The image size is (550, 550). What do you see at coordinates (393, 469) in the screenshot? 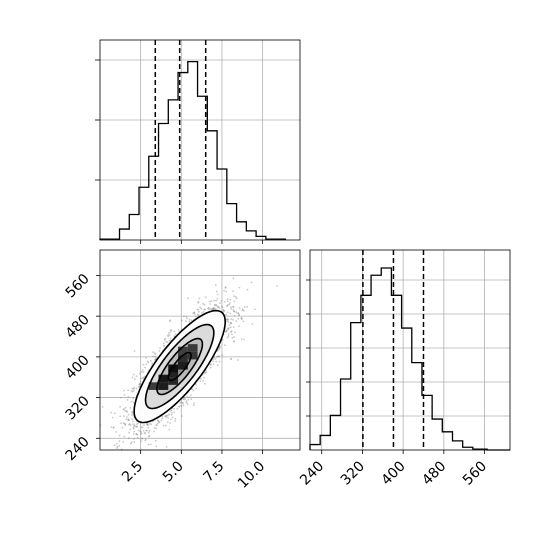
I see `hist-param-2-ticks: 240 320 400 480 560` at bounding box center [393, 469].